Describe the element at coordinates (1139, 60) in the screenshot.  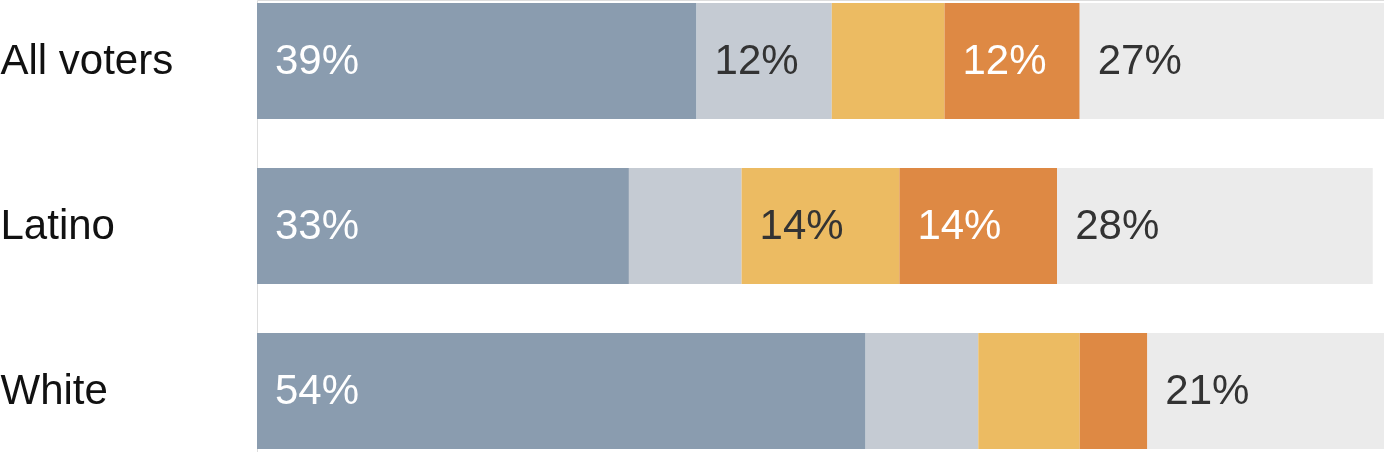
I see `data-label: 27%` at that location.